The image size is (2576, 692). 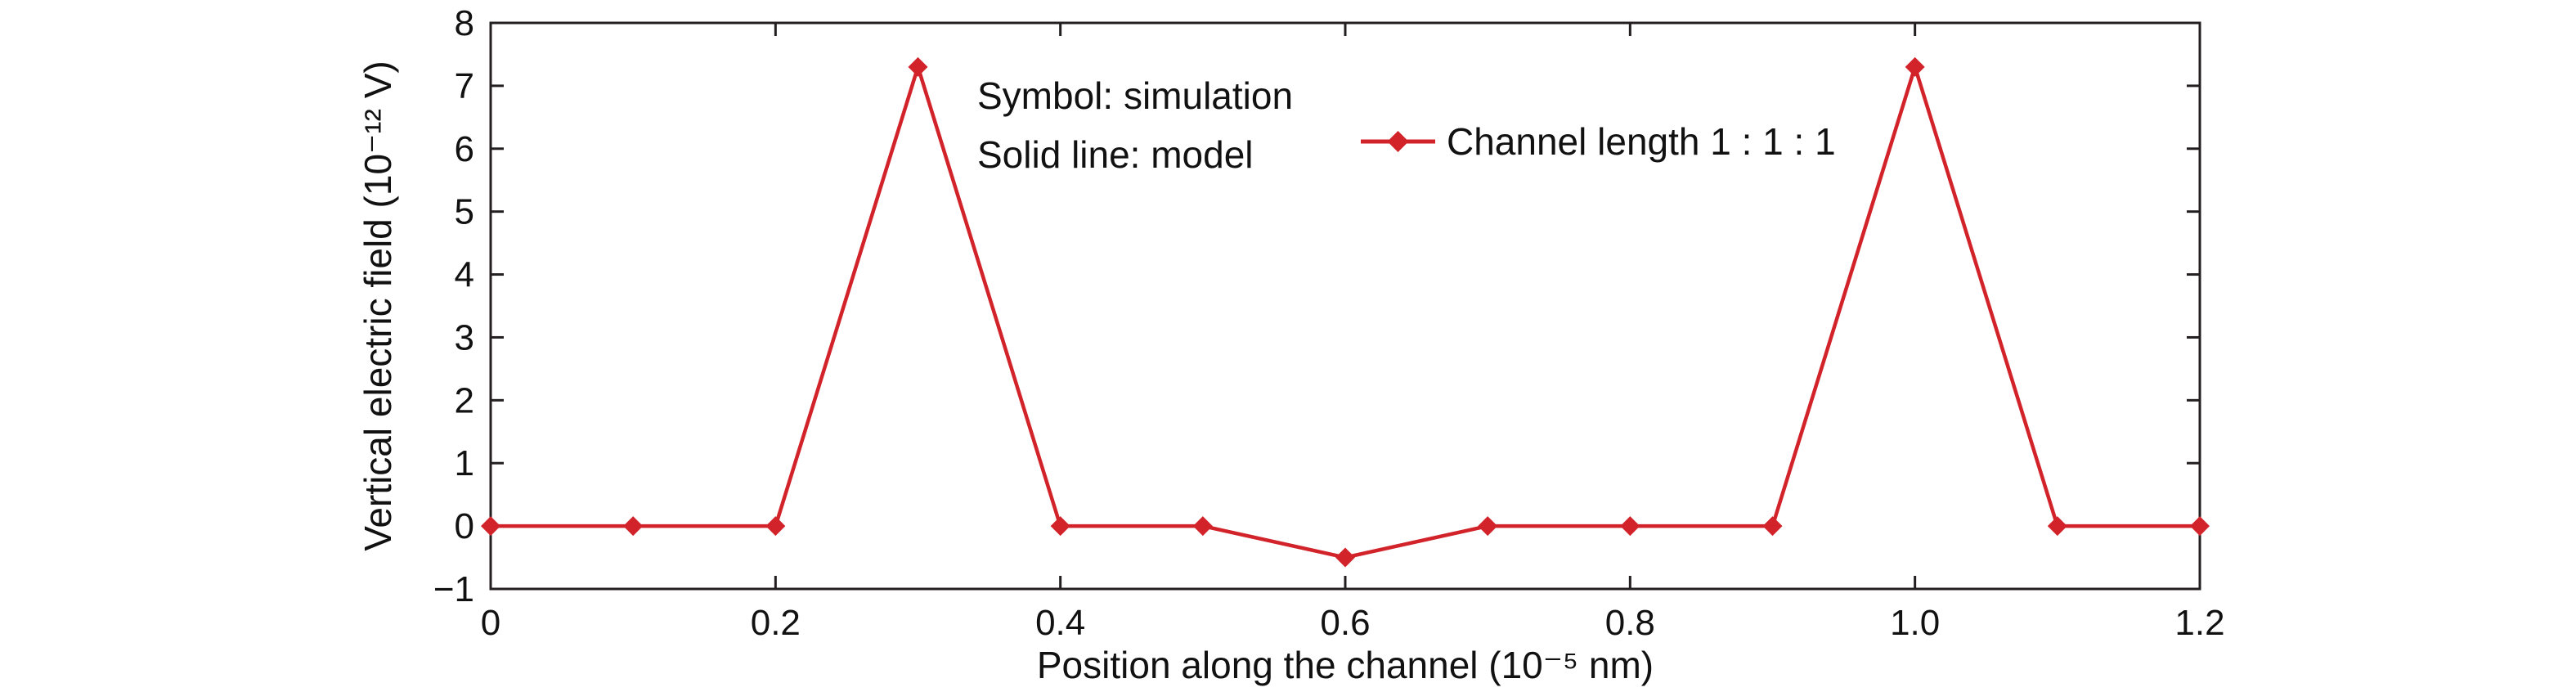 I want to click on y-tick-label: 0, so click(x=465, y=526).